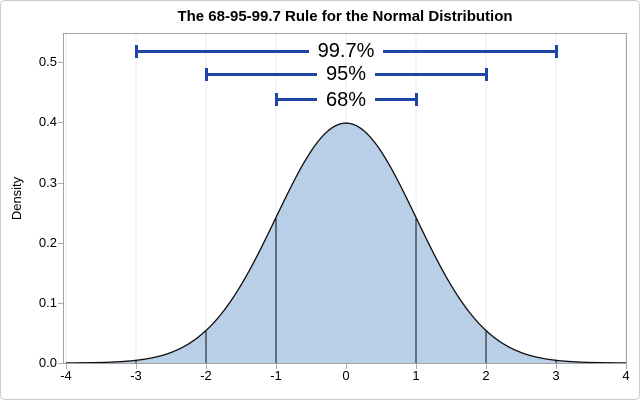  I want to click on x-tick-label: 4, so click(626, 375).